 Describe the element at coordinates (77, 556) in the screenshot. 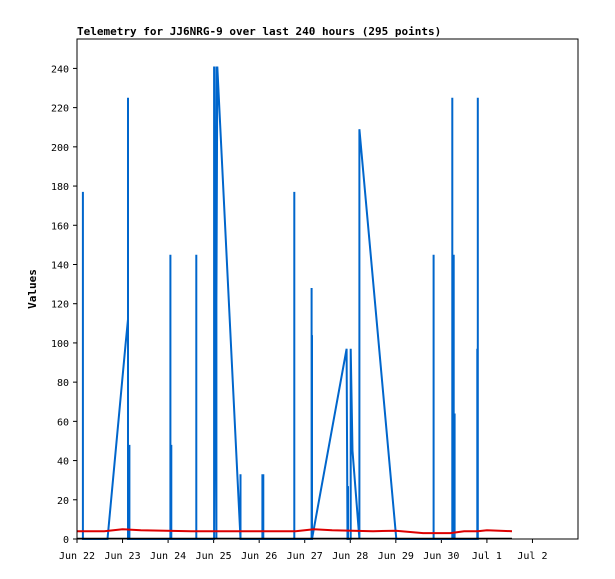

I see `x-tick-label: Jun 22` at that location.